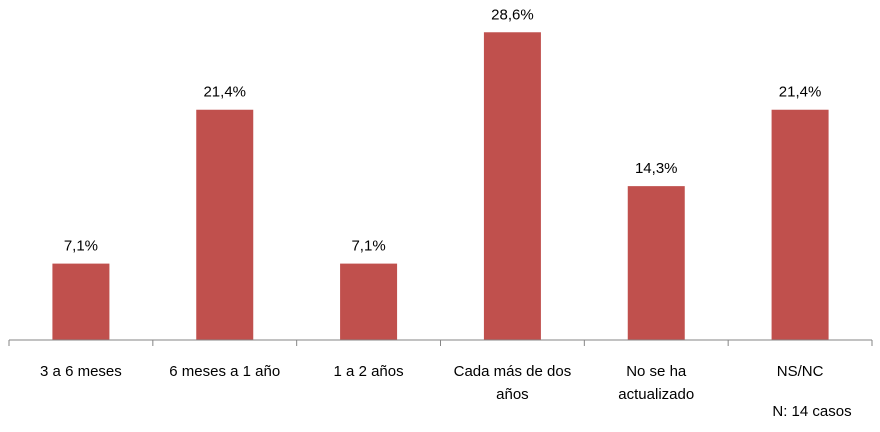  Describe the element at coordinates (656, 168) in the screenshot. I see `data-label: 14,3%` at that location.